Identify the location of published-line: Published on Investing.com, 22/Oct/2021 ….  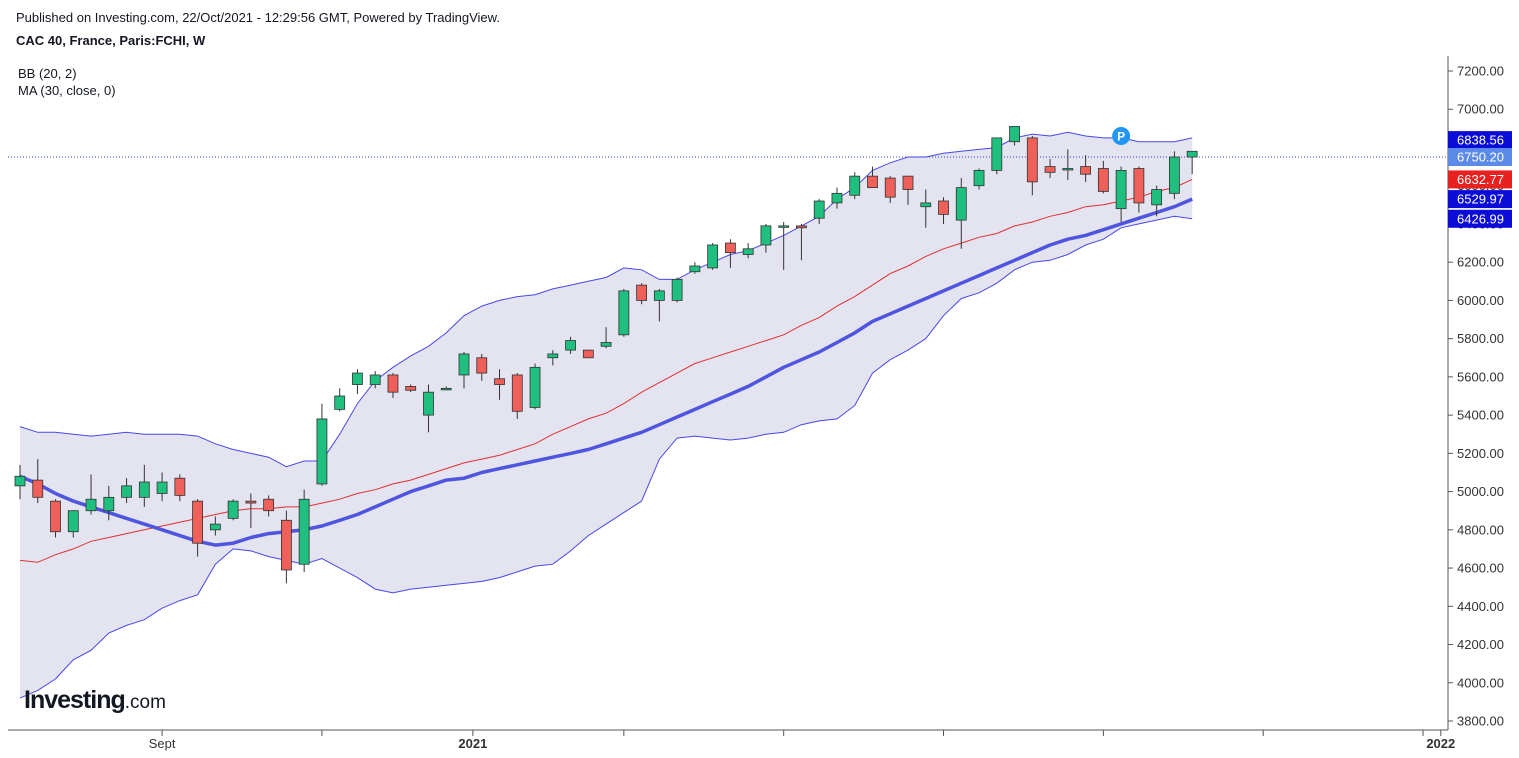
(258, 17).